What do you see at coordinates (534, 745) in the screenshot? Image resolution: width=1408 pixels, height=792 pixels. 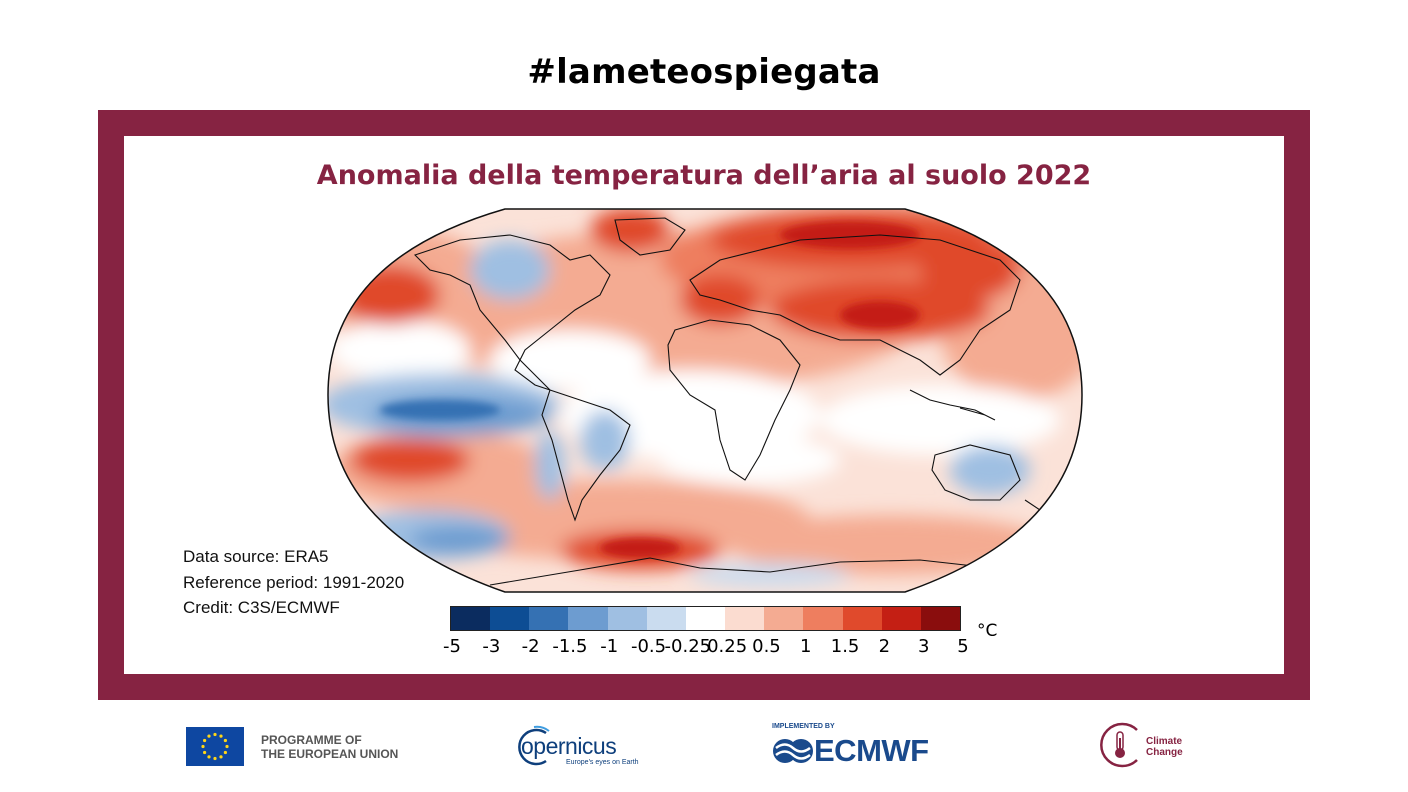 I see `copernicus-c-icon` at bounding box center [534, 745].